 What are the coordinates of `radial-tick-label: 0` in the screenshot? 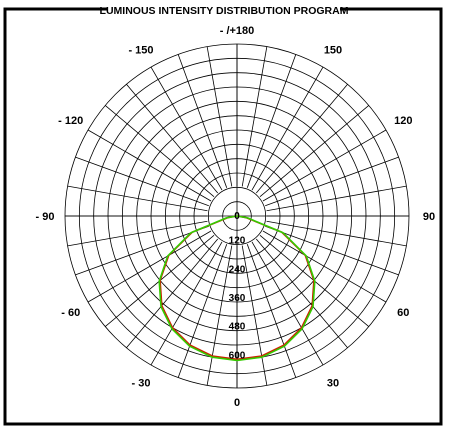 It's located at (237, 216).